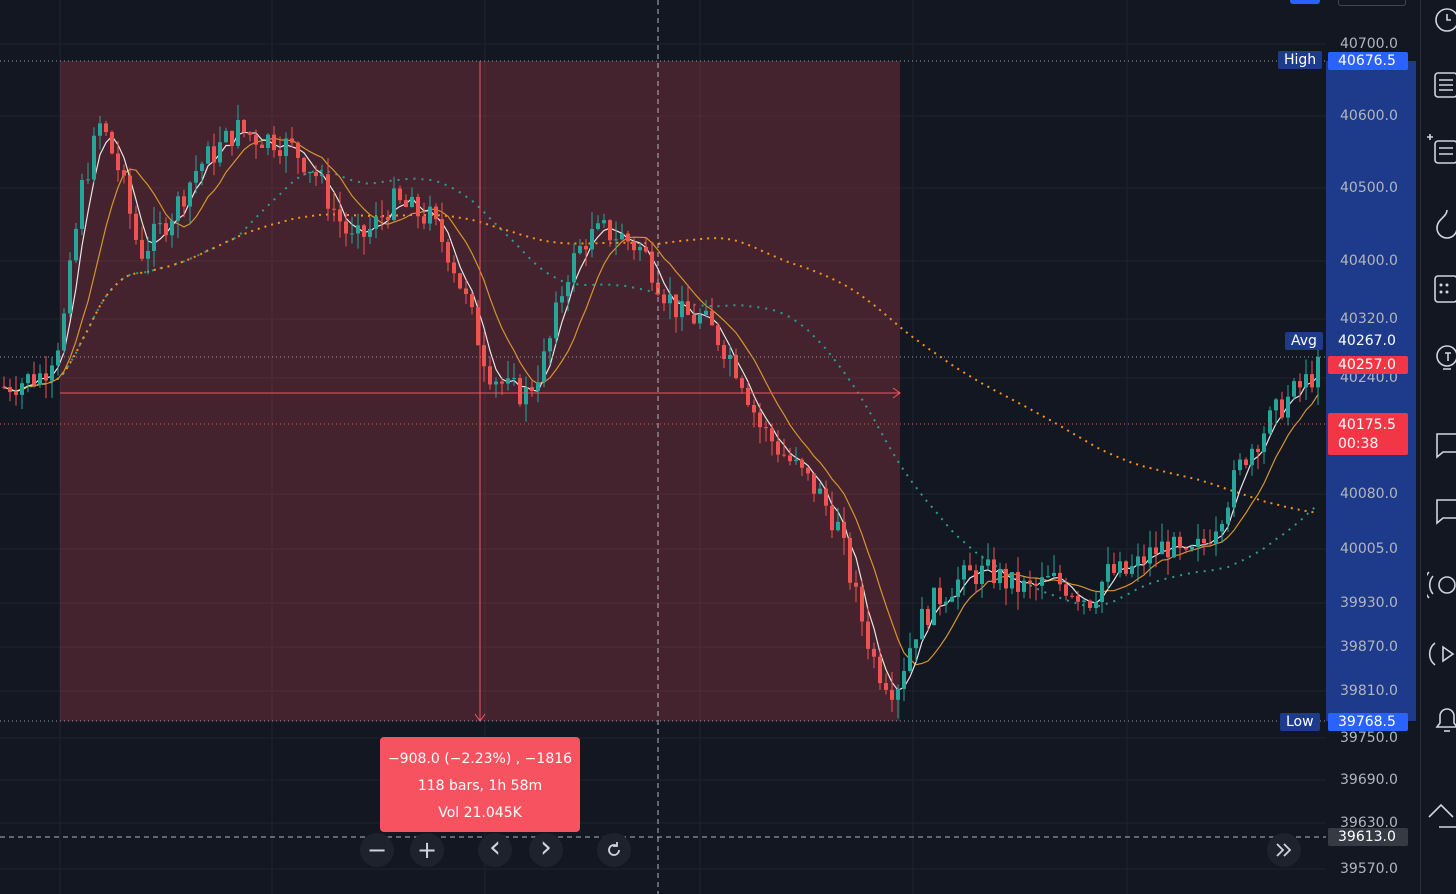 The image size is (1456, 894). I want to click on watchlist-icon, so click(1441, 85).